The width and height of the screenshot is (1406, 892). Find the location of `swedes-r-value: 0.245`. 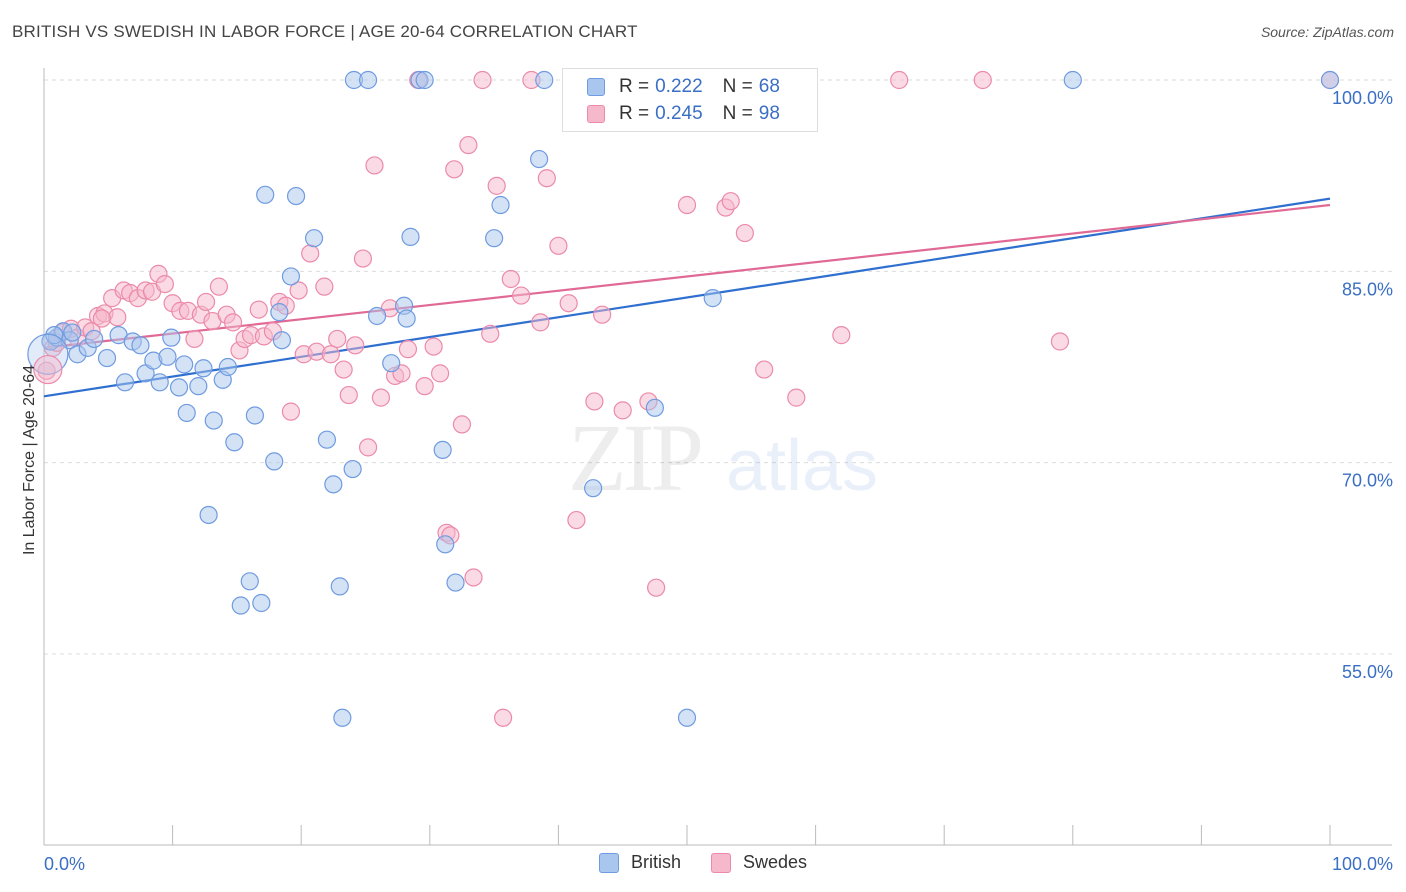

swedes-r-value: 0.245 is located at coordinates (679, 113).